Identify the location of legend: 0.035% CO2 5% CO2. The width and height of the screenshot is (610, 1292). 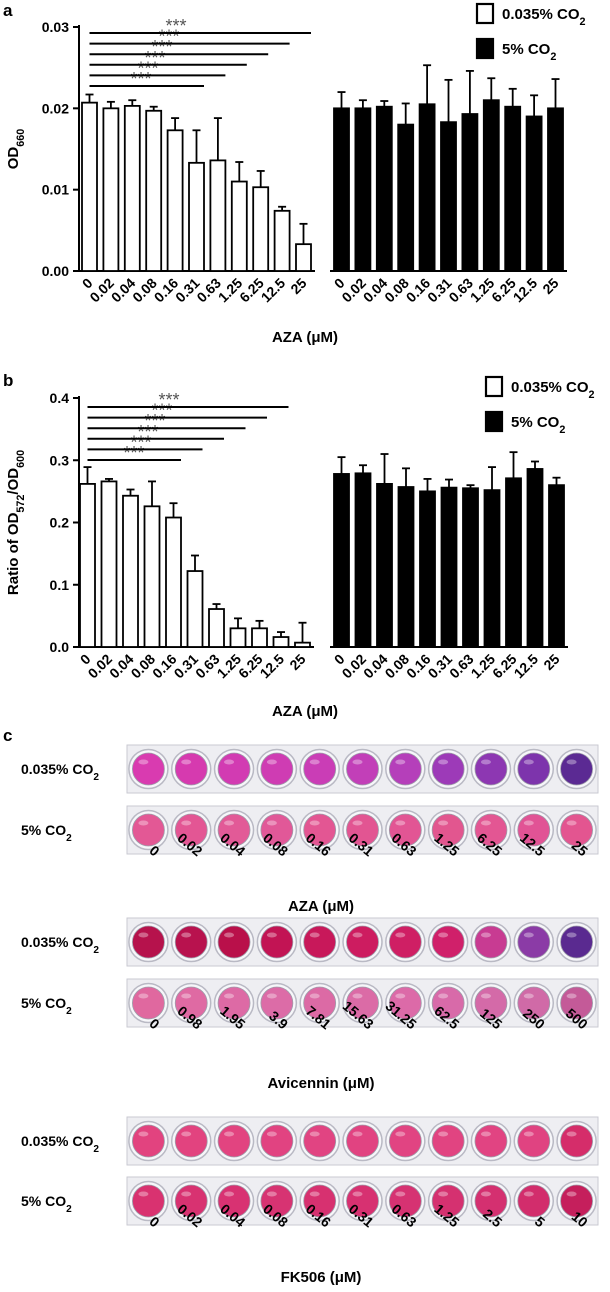
(539, 405).